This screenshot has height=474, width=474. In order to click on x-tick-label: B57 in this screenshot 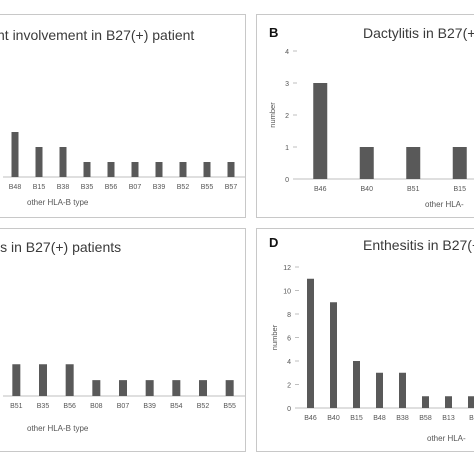, I will do `click(231, 187)`.